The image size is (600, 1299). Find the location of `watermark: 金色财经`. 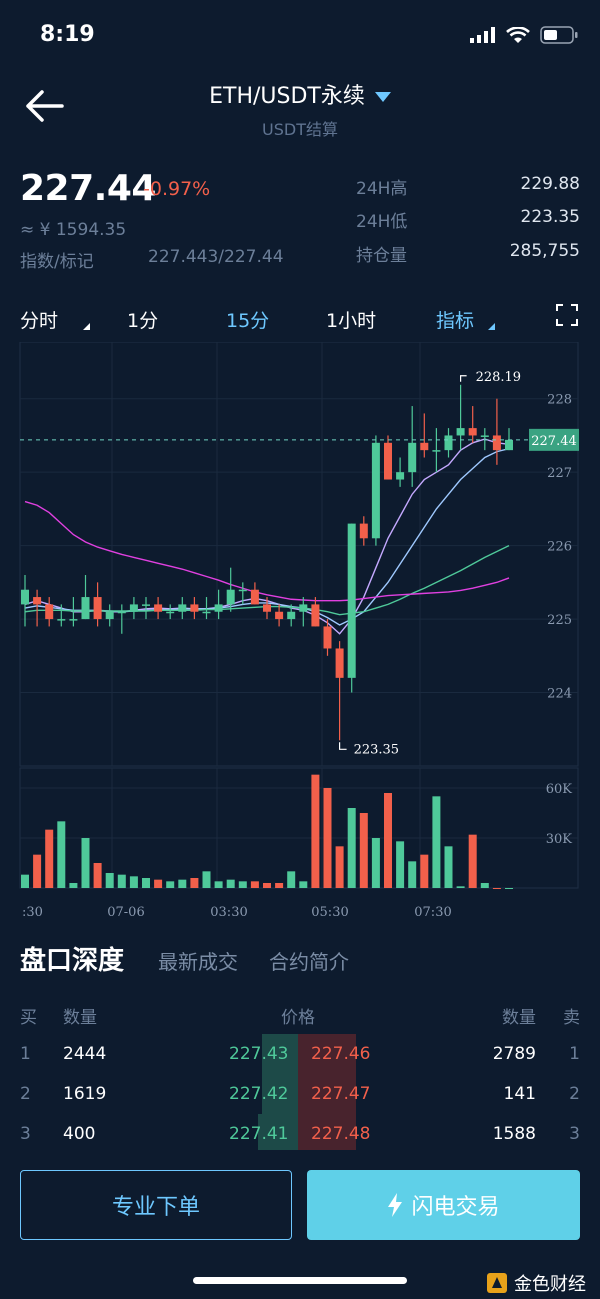

watermark: 金色财经 is located at coordinates (536, 1283).